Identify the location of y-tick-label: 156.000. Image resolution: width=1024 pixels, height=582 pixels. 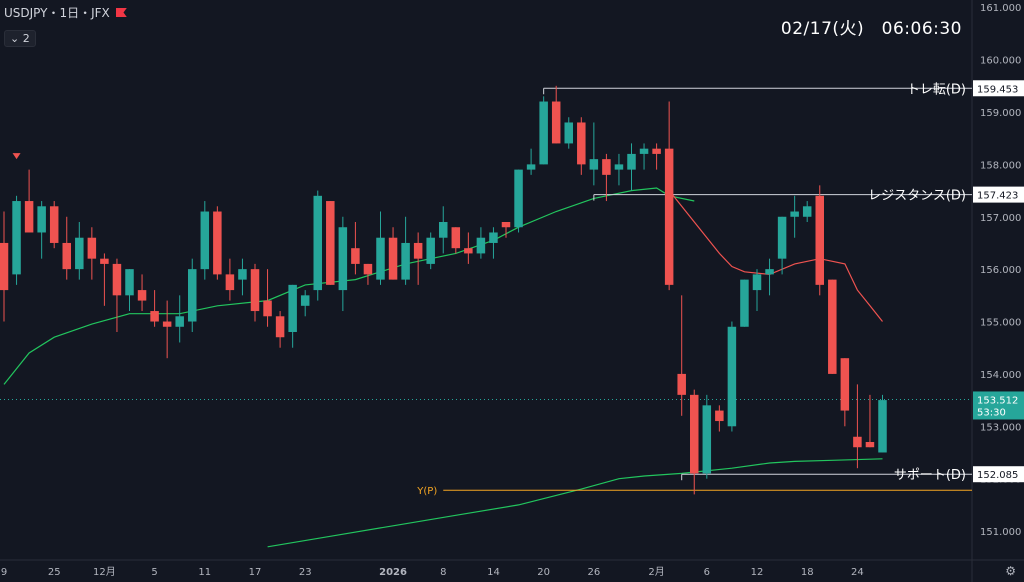
(1000, 270).